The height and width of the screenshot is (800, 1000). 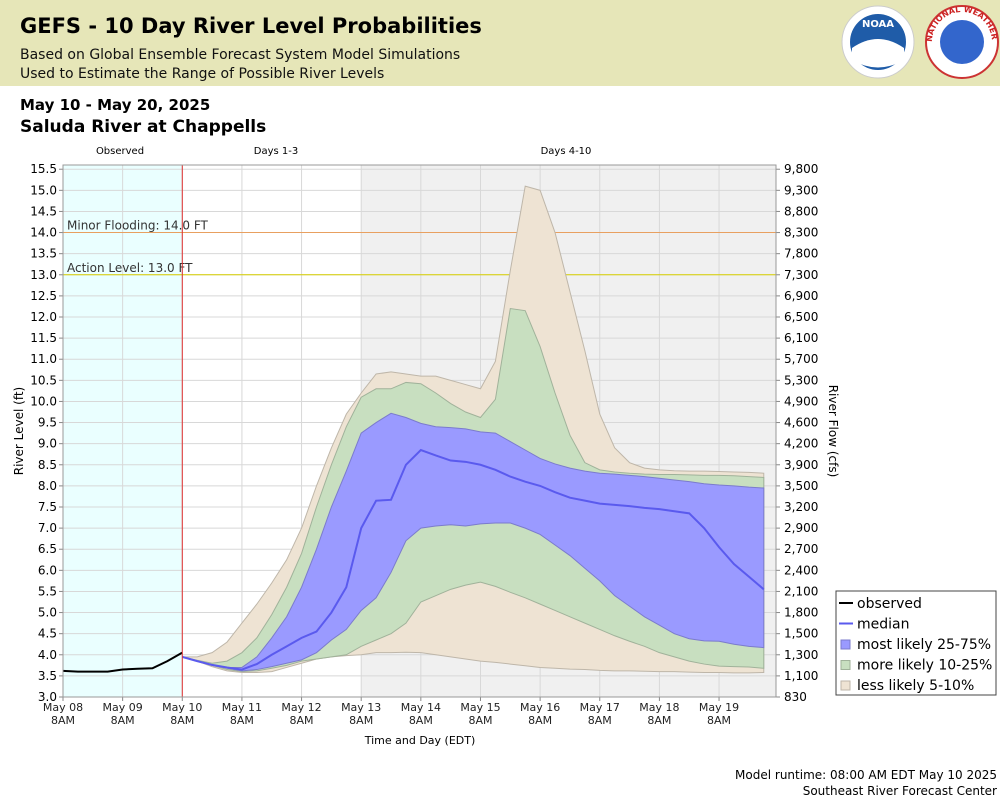 What do you see at coordinates (566, 151) in the screenshot?
I see `period-label: Days 4-10` at bounding box center [566, 151].